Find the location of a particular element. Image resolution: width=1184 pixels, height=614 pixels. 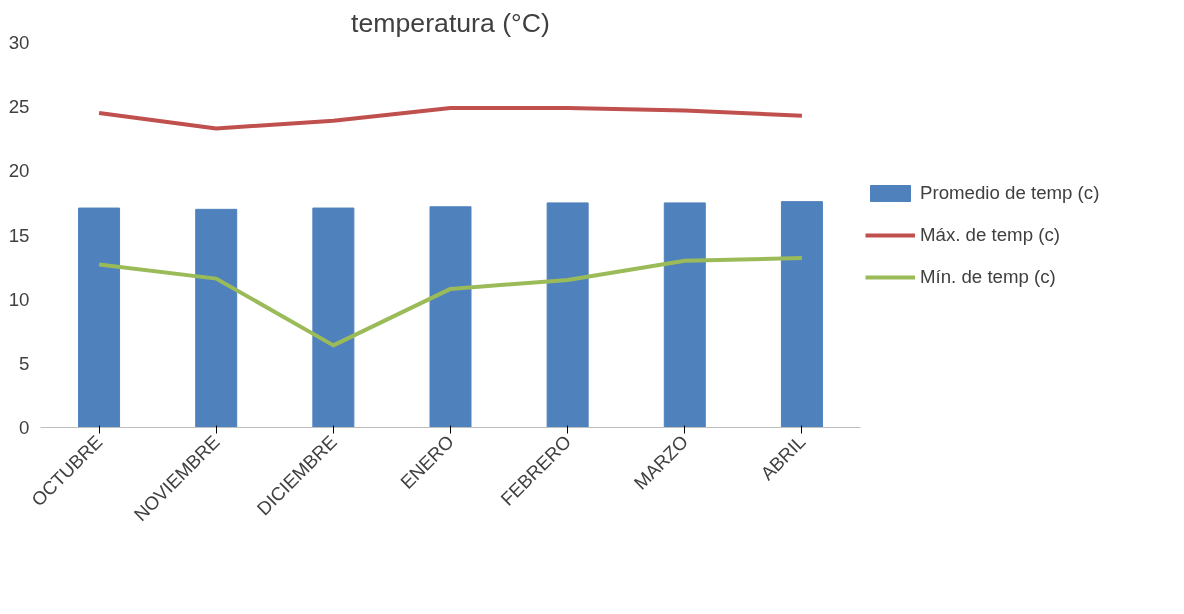

legend-label: Promedio de temp (c) is located at coordinates (1010, 192).